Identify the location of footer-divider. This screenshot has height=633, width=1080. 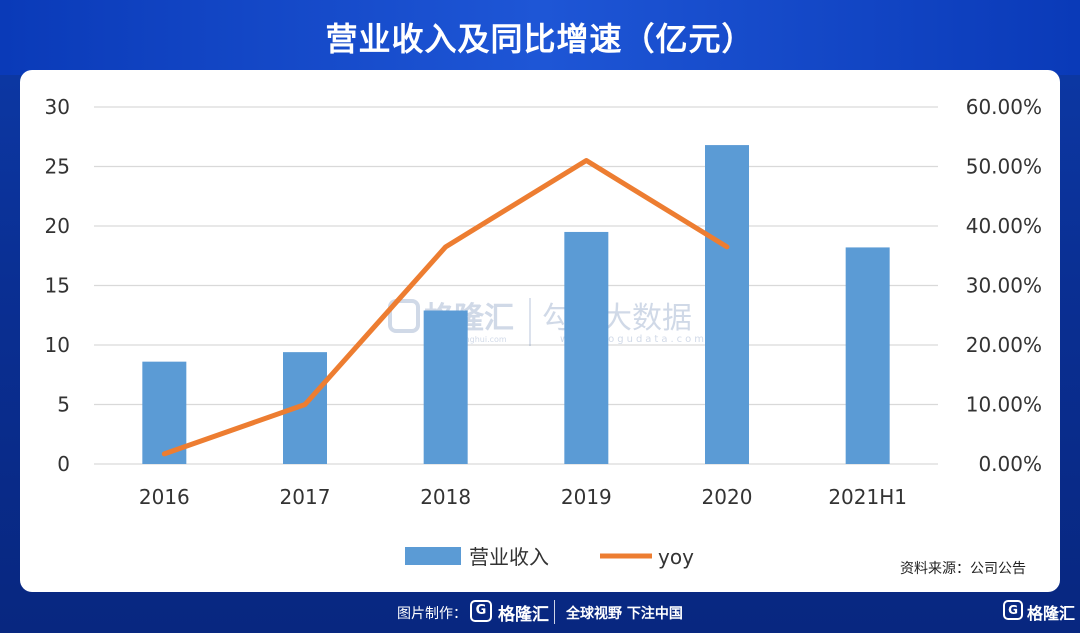
(554, 612).